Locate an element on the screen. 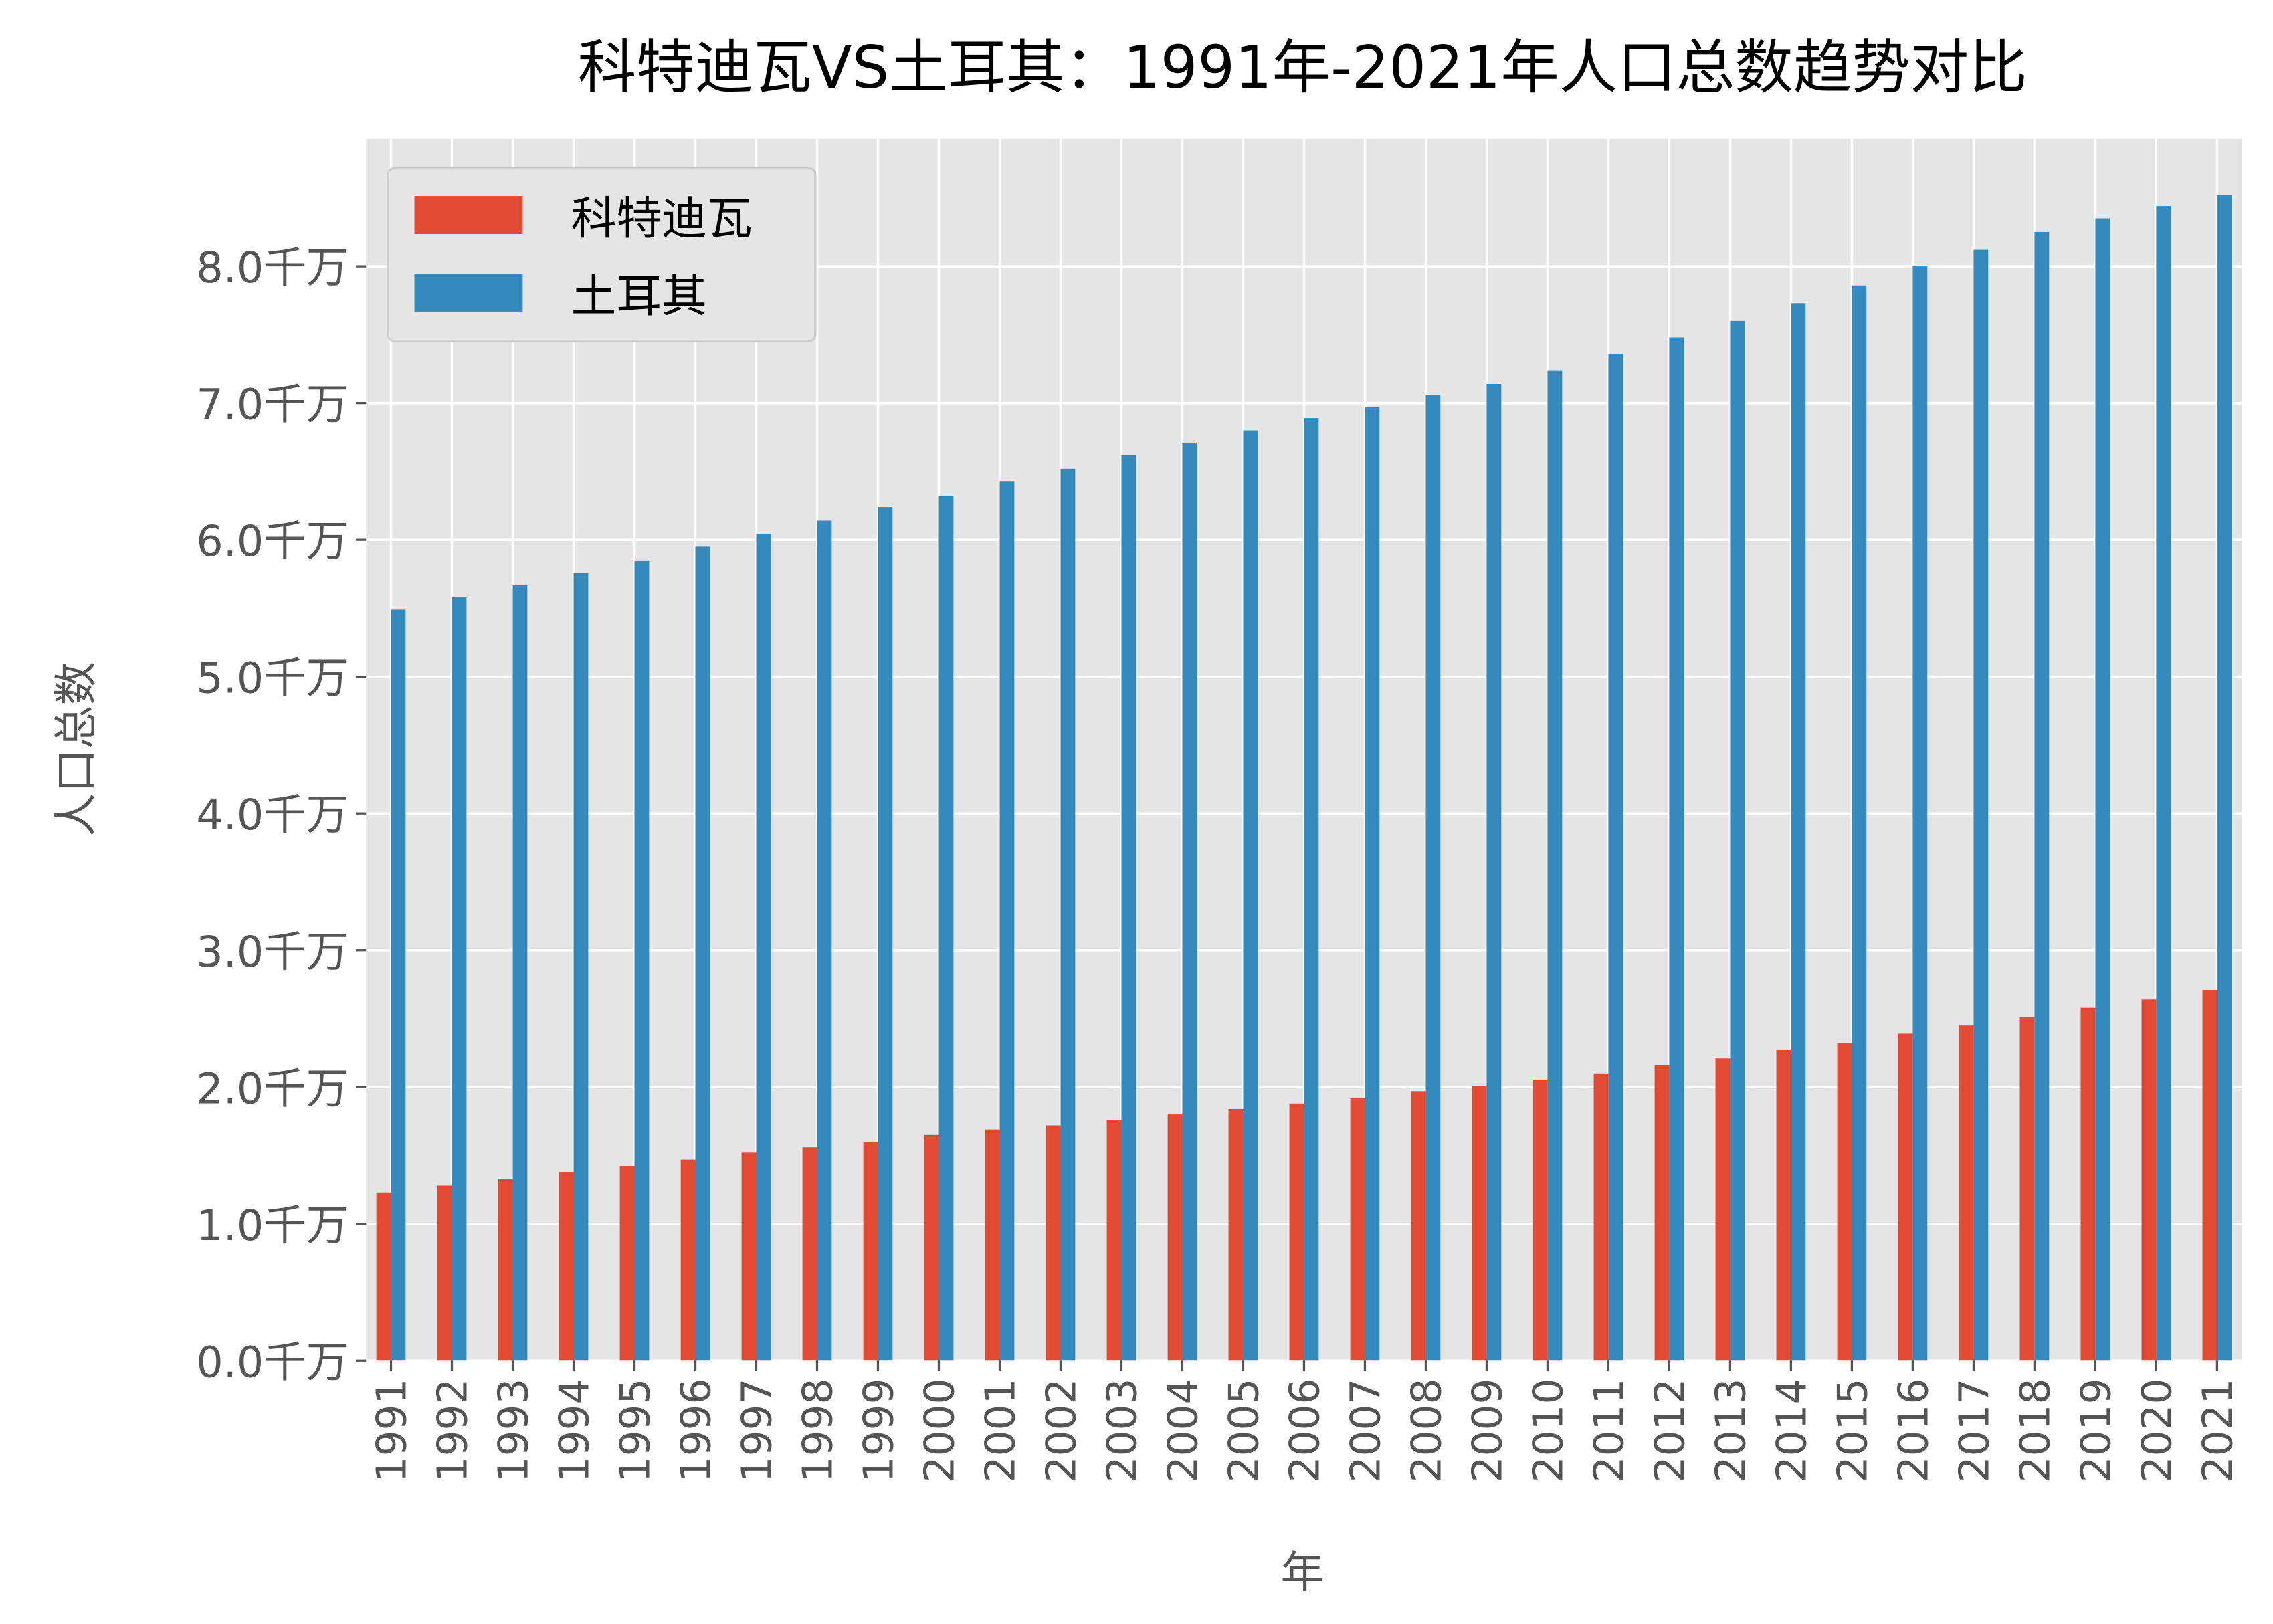  x-tick-label: 1996 is located at coordinates (696, 1431).